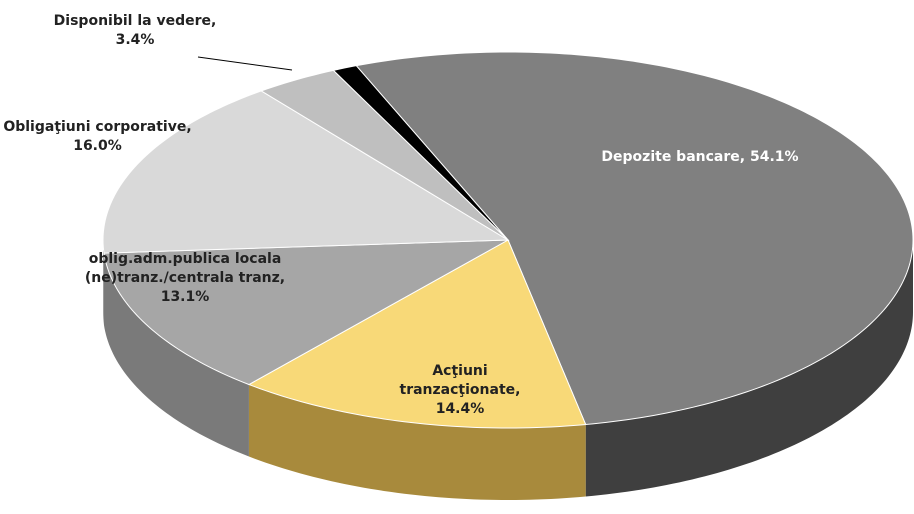  I want to click on label-value: 14.4%, so click(460, 409).